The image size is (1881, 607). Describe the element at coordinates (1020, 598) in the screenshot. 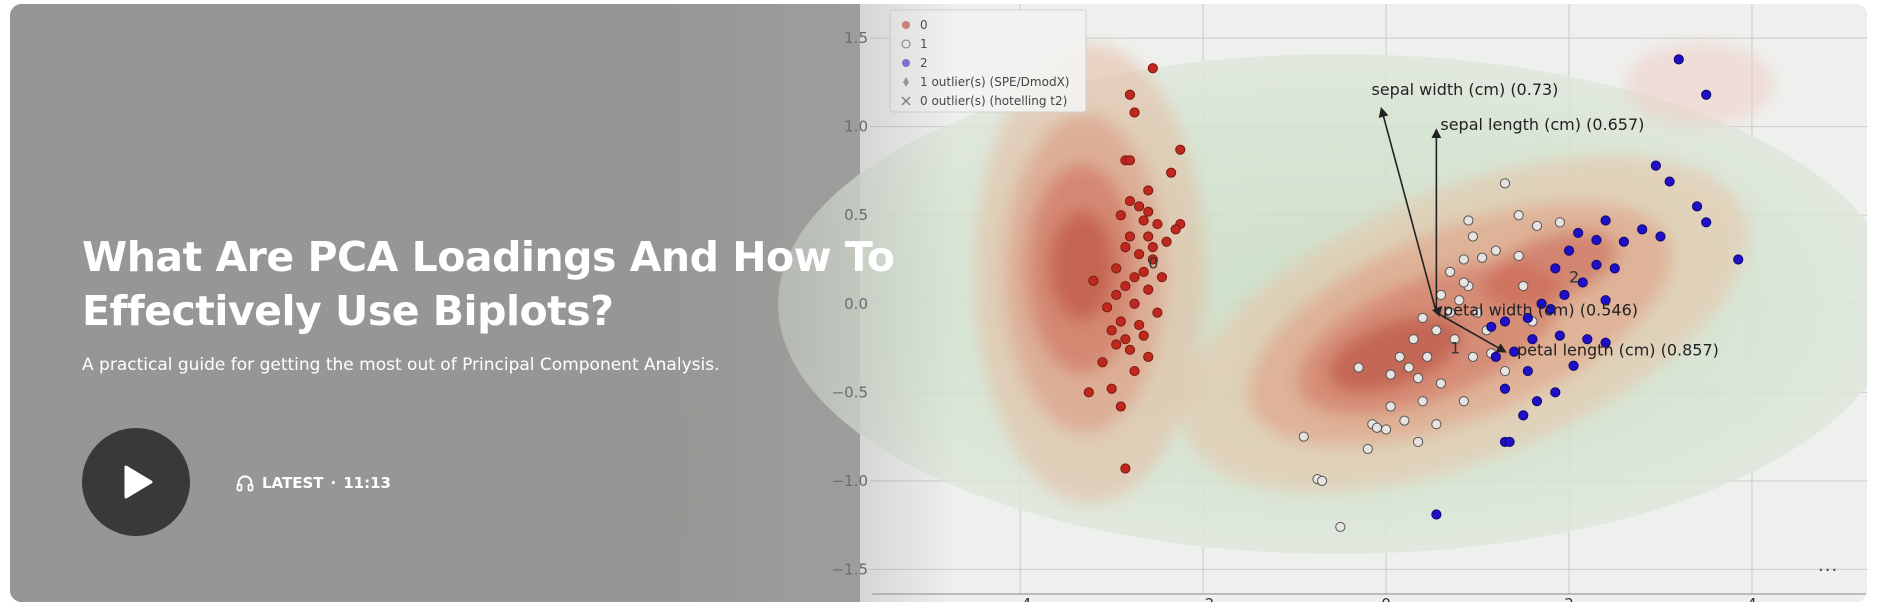

I see `x-tick-label: −4` at that location.